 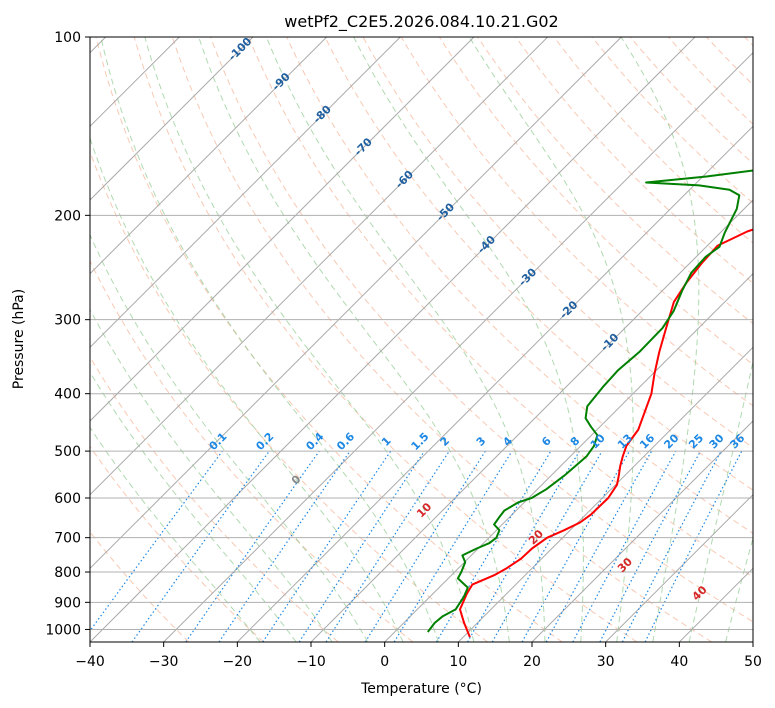 What do you see at coordinates (546, 441) in the screenshot?
I see `mixing-ratio-label: 6` at bounding box center [546, 441].